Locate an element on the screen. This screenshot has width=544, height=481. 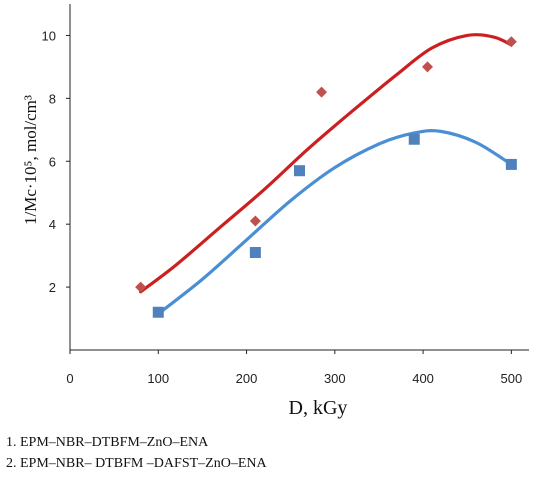
y-tick-label: 10 is located at coordinates (49, 35).